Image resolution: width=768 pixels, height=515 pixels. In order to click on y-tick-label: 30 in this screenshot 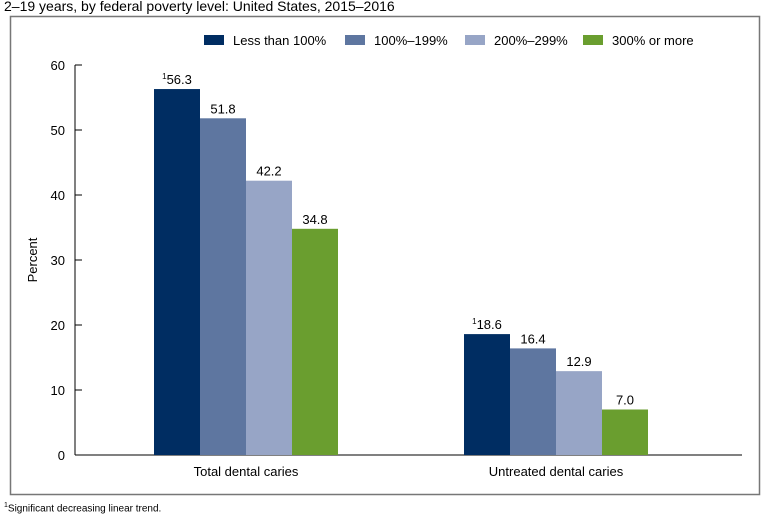, I will do `click(58, 260)`.